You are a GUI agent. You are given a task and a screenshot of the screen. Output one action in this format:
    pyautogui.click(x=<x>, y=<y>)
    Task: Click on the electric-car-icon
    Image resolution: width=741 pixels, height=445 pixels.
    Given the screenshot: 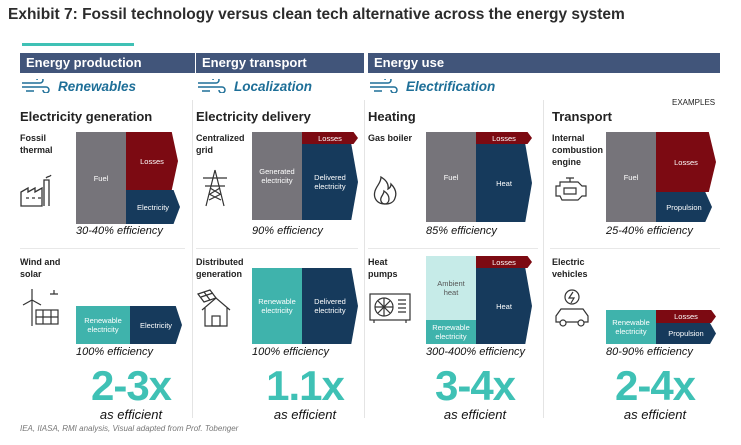 What is the action you would take?
    pyautogui.click(x=572, y=308)
    